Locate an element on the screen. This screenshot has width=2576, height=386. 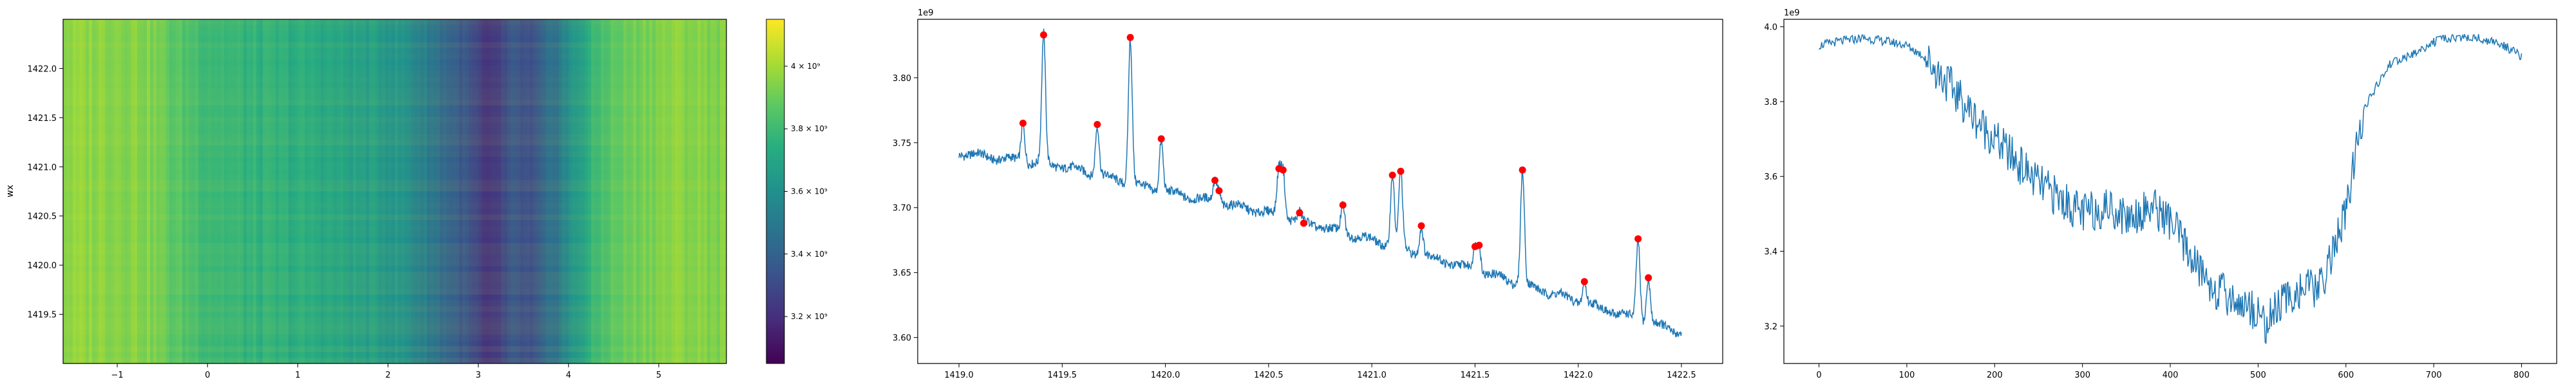
x-tick-label: 600 is located at coordinates (2346, 375).